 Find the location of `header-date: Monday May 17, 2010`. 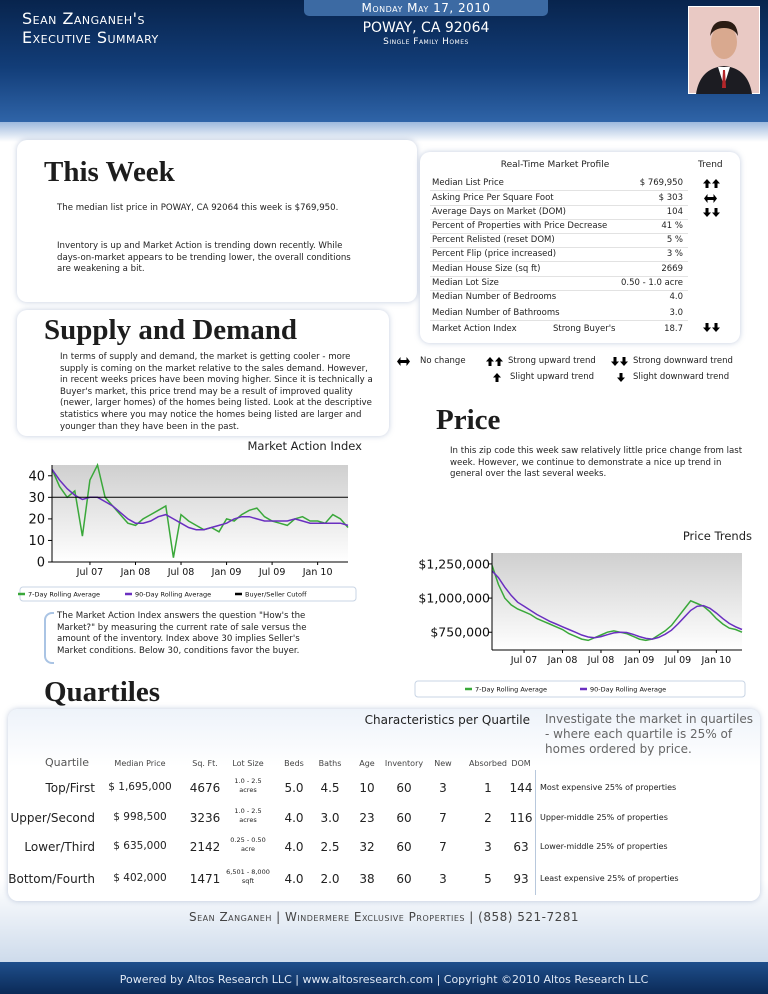

header-date: Monday May 17, 2010 is located at coordinates (426, 8).